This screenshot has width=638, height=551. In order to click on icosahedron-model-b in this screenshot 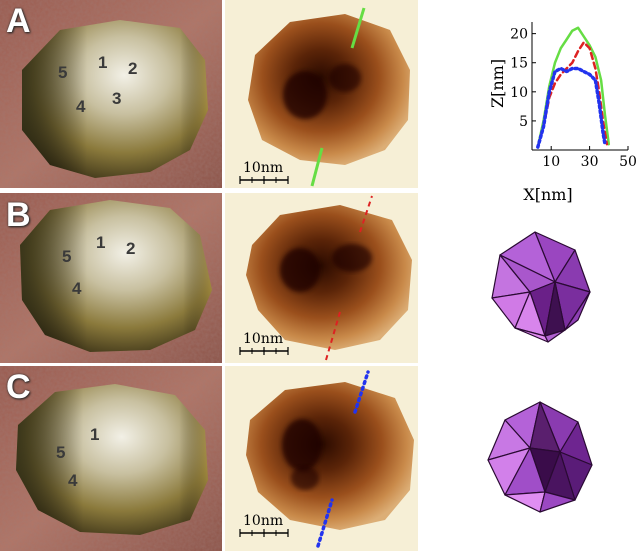, I will do `click(541, 287)`.